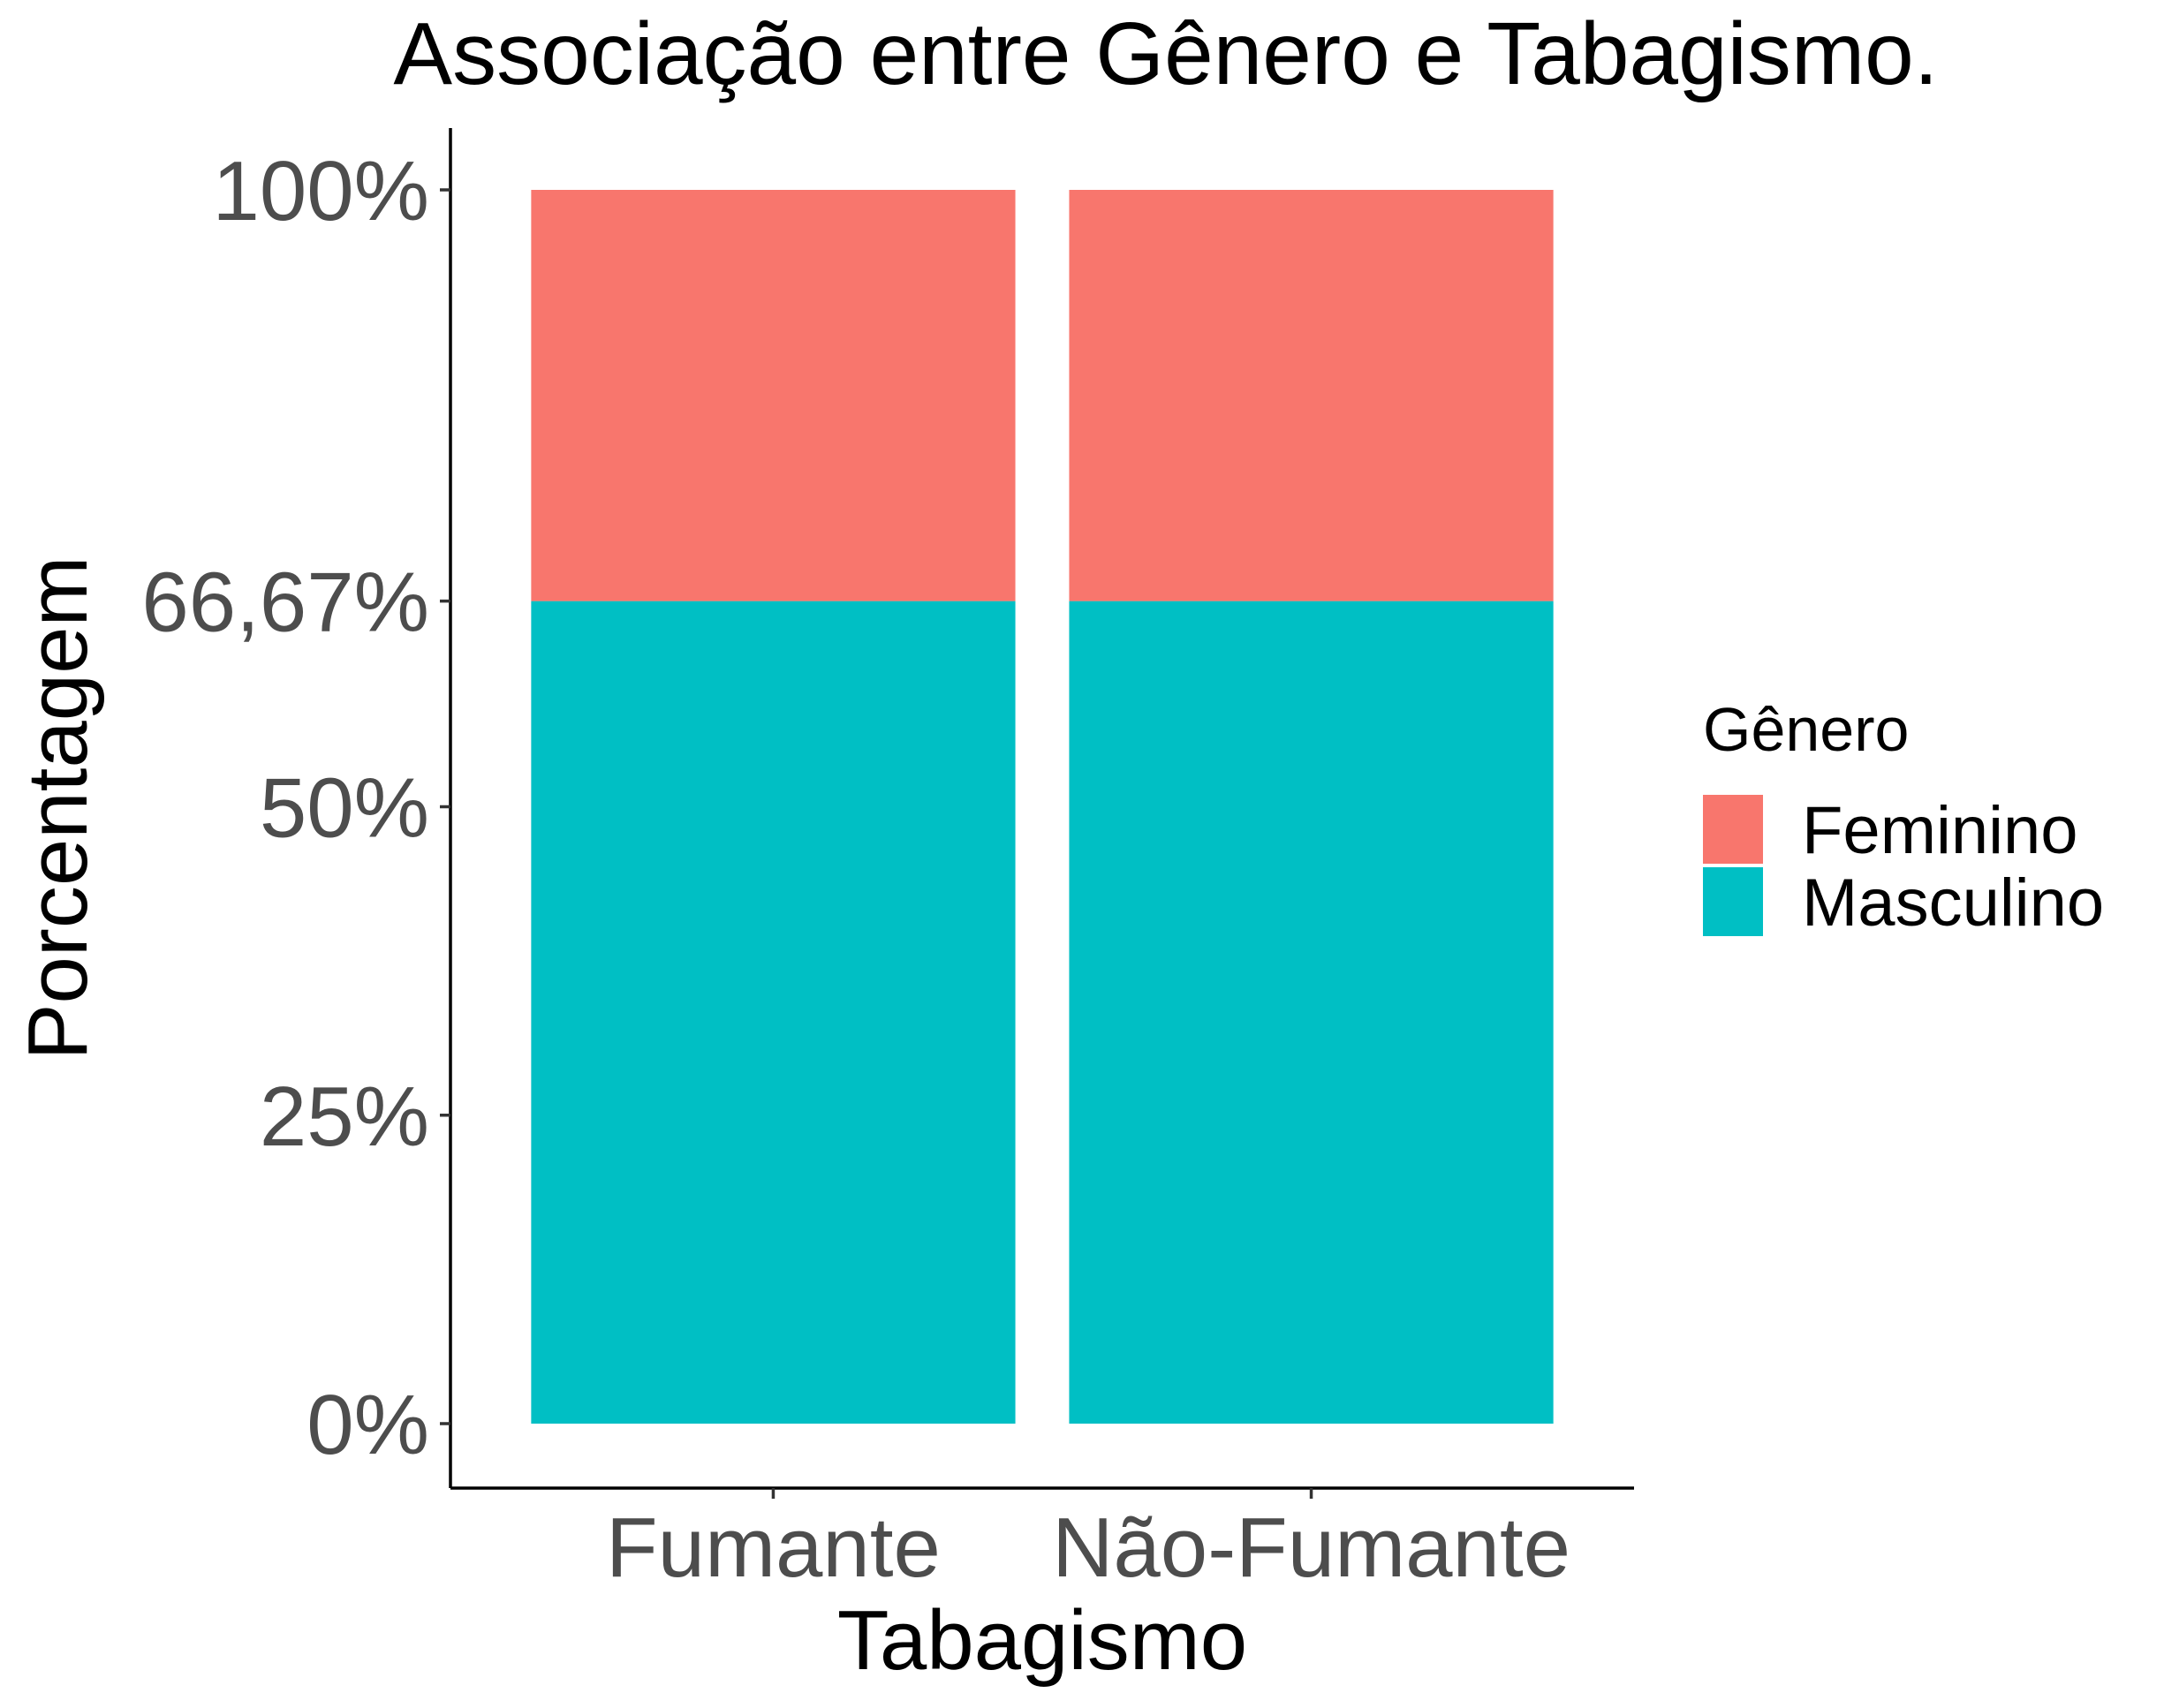 This screenshot has height=1708, width=2164. Describe the element at coordinates (1042, 1540) in the screenshot. I see `x-axis: Fumante Não-Fumante` at that location.